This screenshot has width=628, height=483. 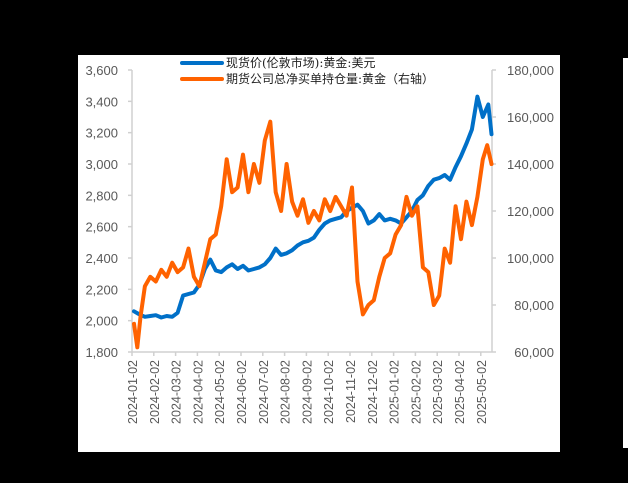 I want to click on left-axis-tick-label: 3,400, so click(x=101, y=101).